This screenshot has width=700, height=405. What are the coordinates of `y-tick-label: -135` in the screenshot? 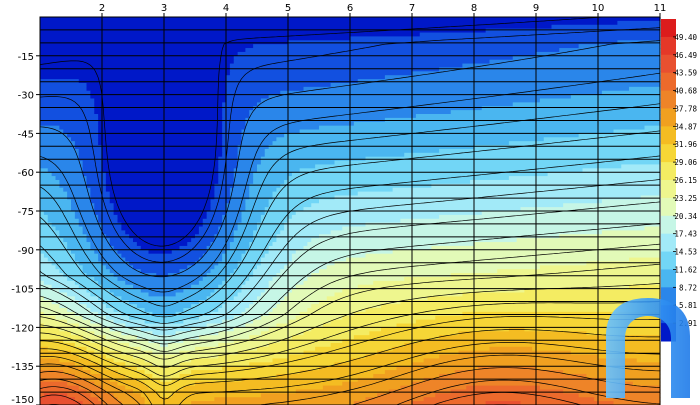 It's located at (22, 367).